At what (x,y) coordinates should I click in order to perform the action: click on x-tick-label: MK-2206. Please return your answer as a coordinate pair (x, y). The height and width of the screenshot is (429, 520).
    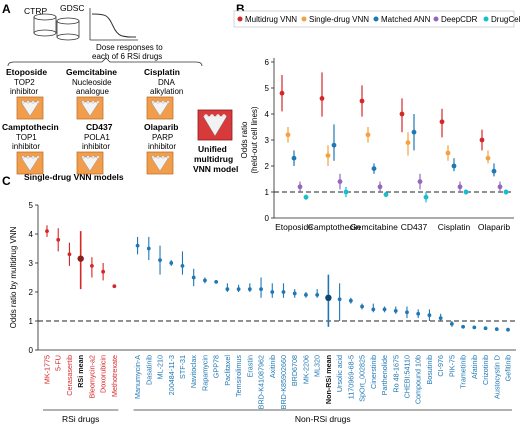
    Looking at the image, I should click on (305, 369).